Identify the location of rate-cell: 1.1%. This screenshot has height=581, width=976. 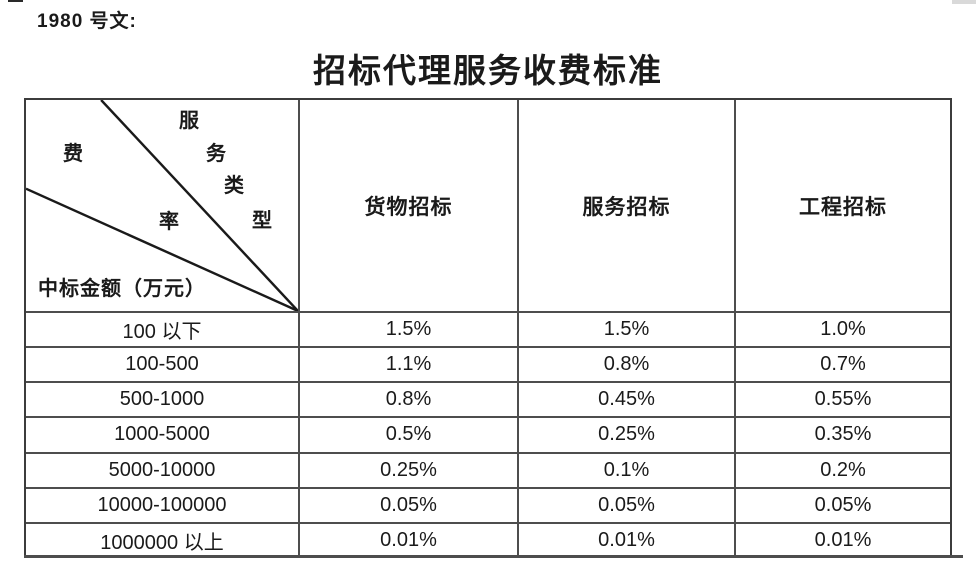
(407, 364).